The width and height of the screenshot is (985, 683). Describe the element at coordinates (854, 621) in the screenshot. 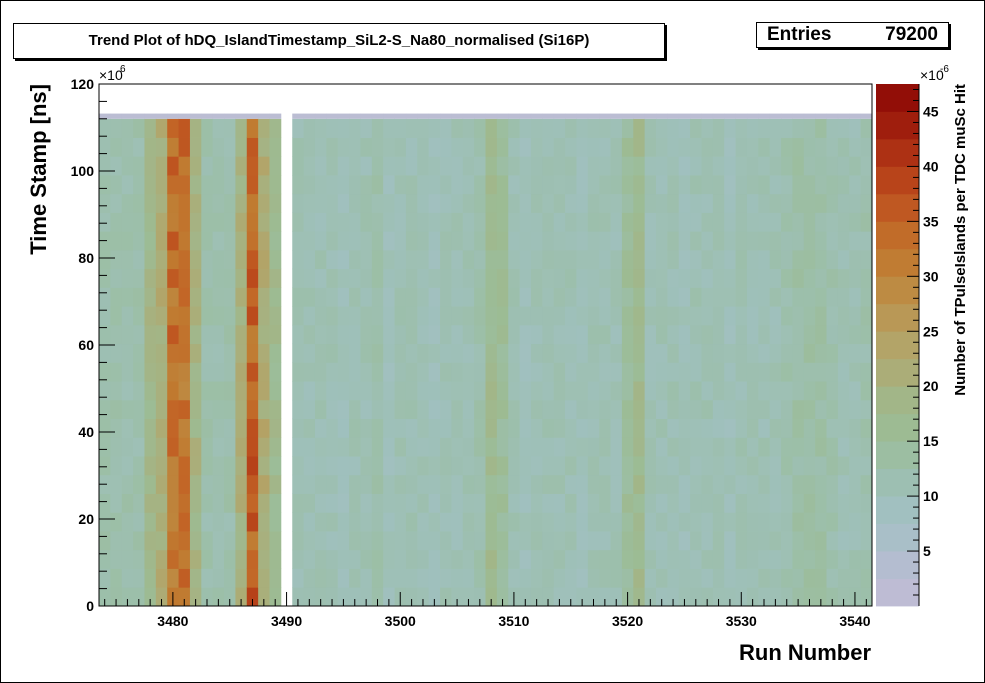

I see `x-tick-label: 3540` at that location.